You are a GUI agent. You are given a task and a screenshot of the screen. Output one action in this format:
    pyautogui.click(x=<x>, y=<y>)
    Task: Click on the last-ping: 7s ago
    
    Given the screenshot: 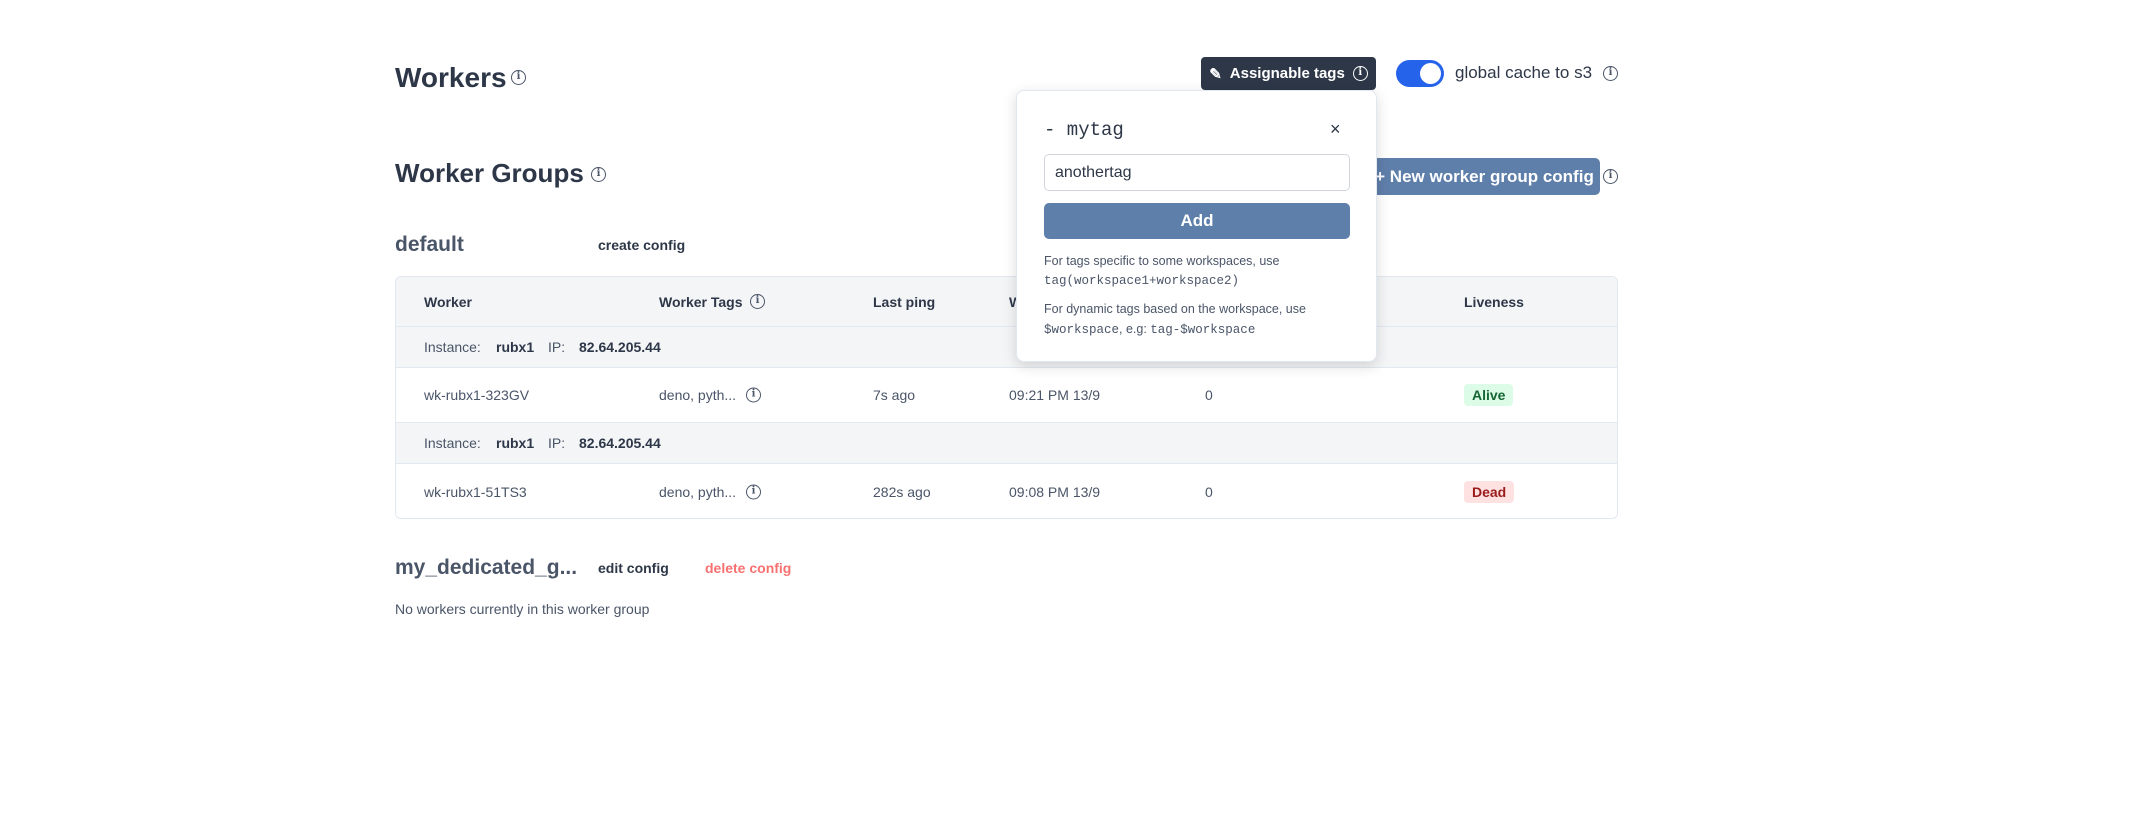 What is the action you would take?
    pyautogui.click(x=894, y=395)
    